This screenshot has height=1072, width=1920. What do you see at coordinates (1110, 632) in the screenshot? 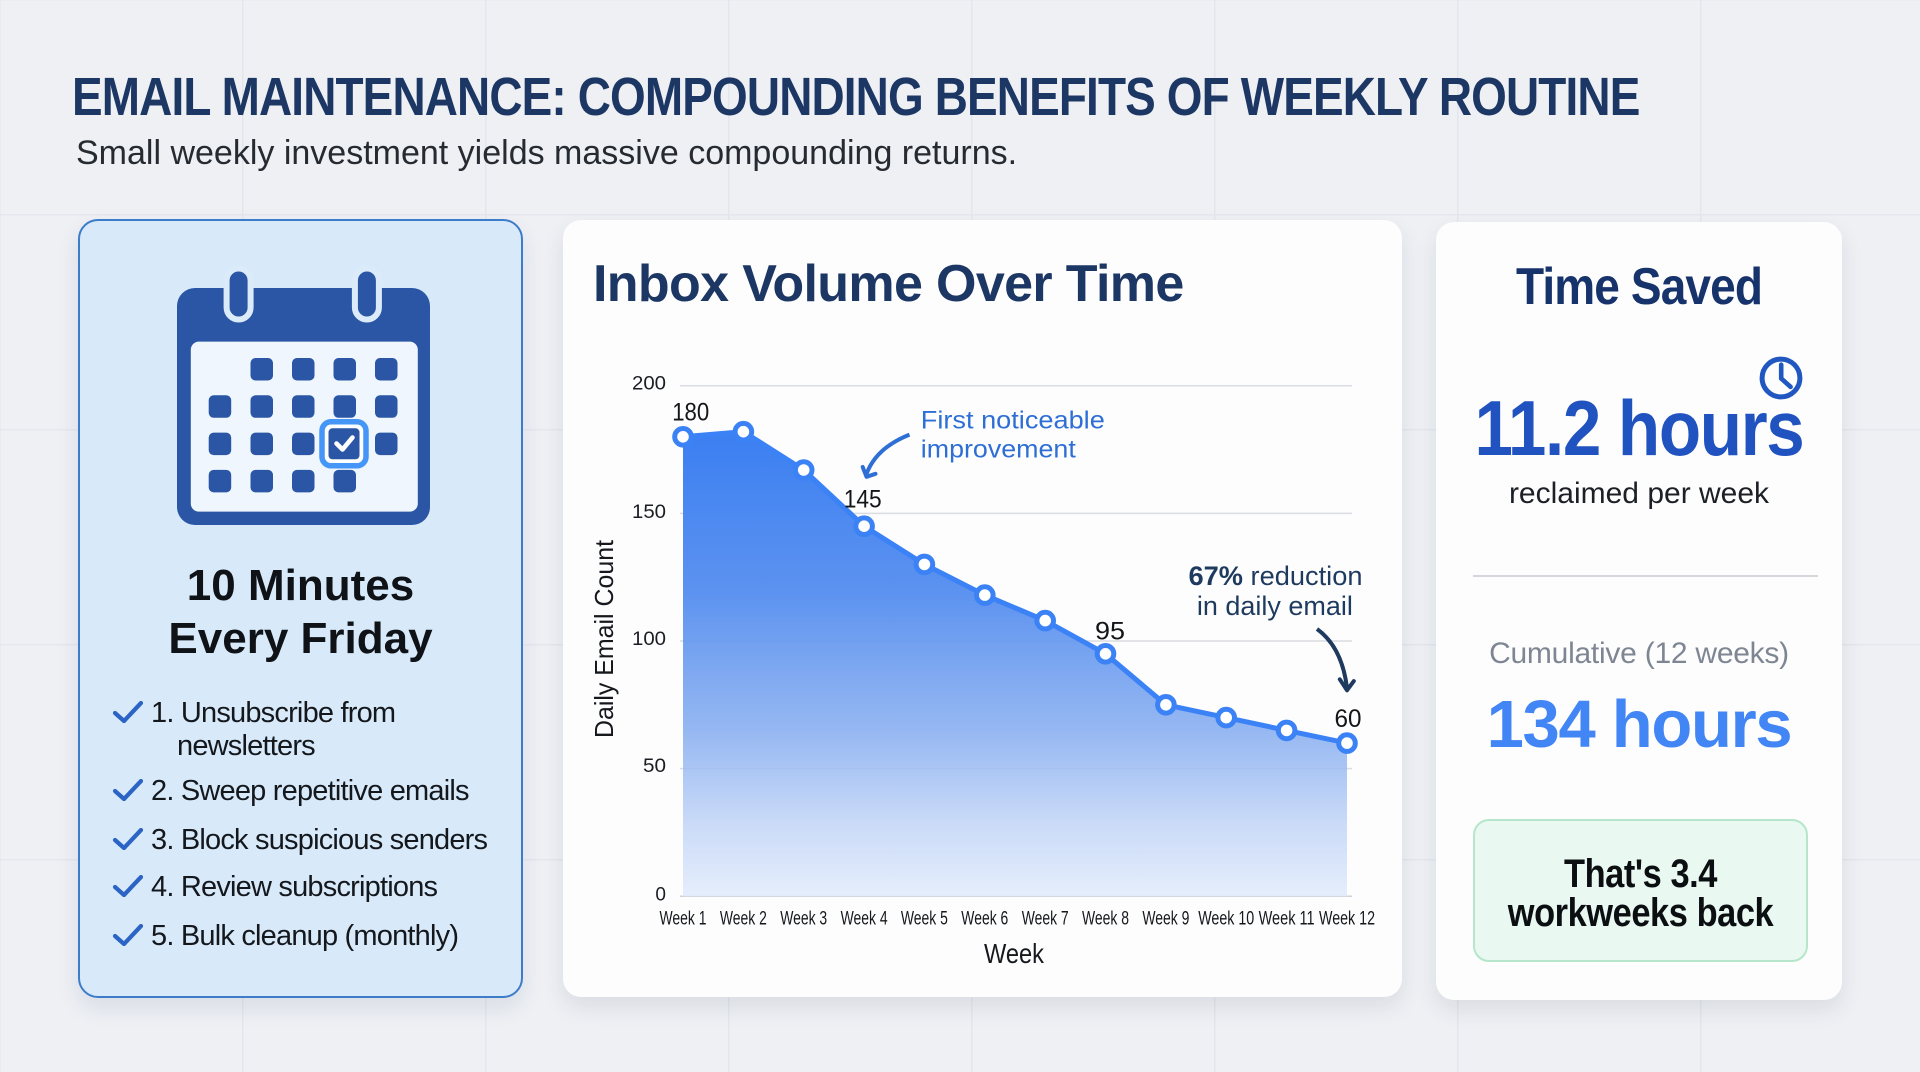
I see `svg-text: 95` at bounding box center [1110, 632].